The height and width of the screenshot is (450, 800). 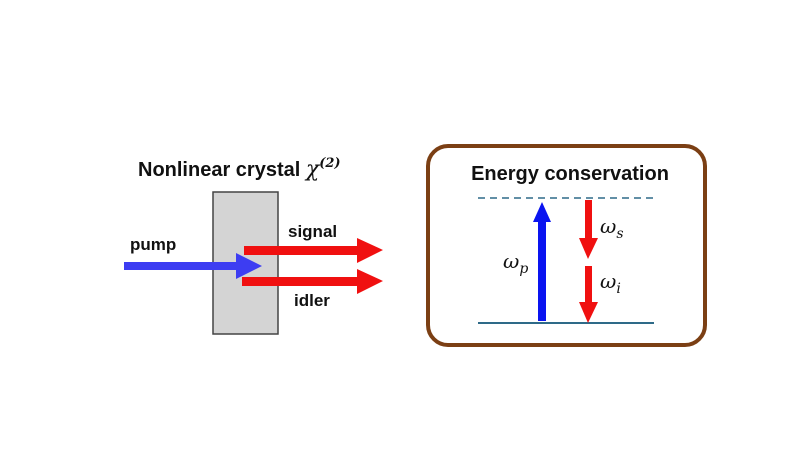 What do you see at coordinates (588, 294) in the screenshot?
I see `idler-transition-arrow` at bounding box center [588, 294].